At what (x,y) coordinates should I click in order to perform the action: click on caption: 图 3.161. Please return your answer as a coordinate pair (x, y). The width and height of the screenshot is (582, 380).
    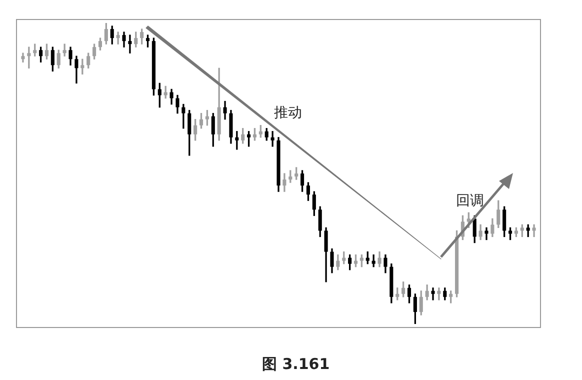
    Looking at the image, I should click on (296, 364).